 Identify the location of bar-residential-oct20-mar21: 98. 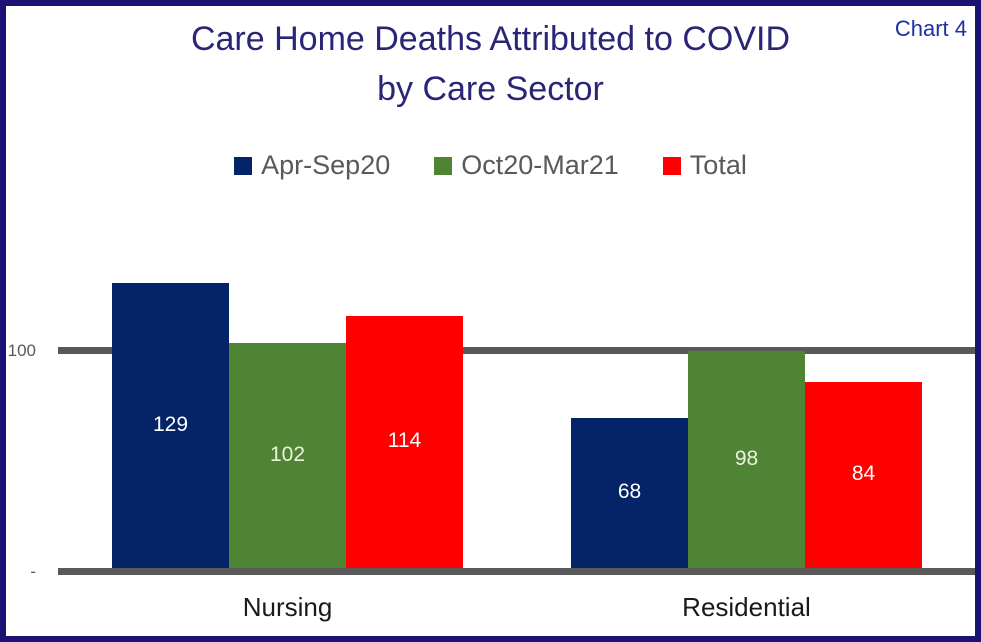
(746, 459).